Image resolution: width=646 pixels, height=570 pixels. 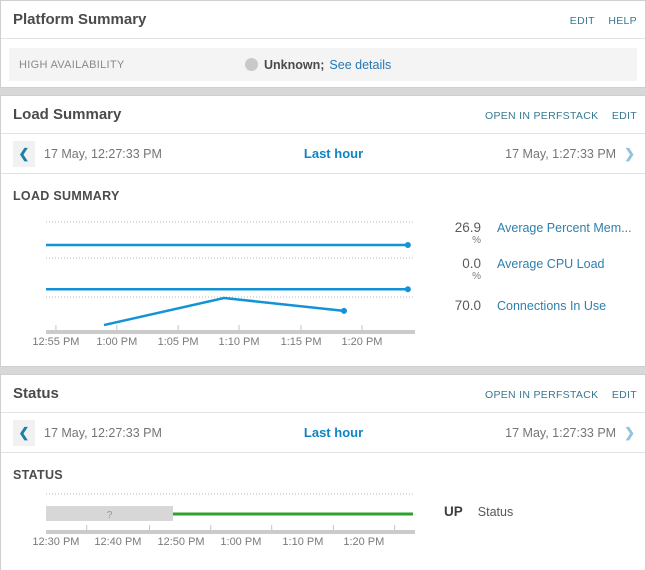 I want to click on status-title: Status, so click(x=36, y=393).